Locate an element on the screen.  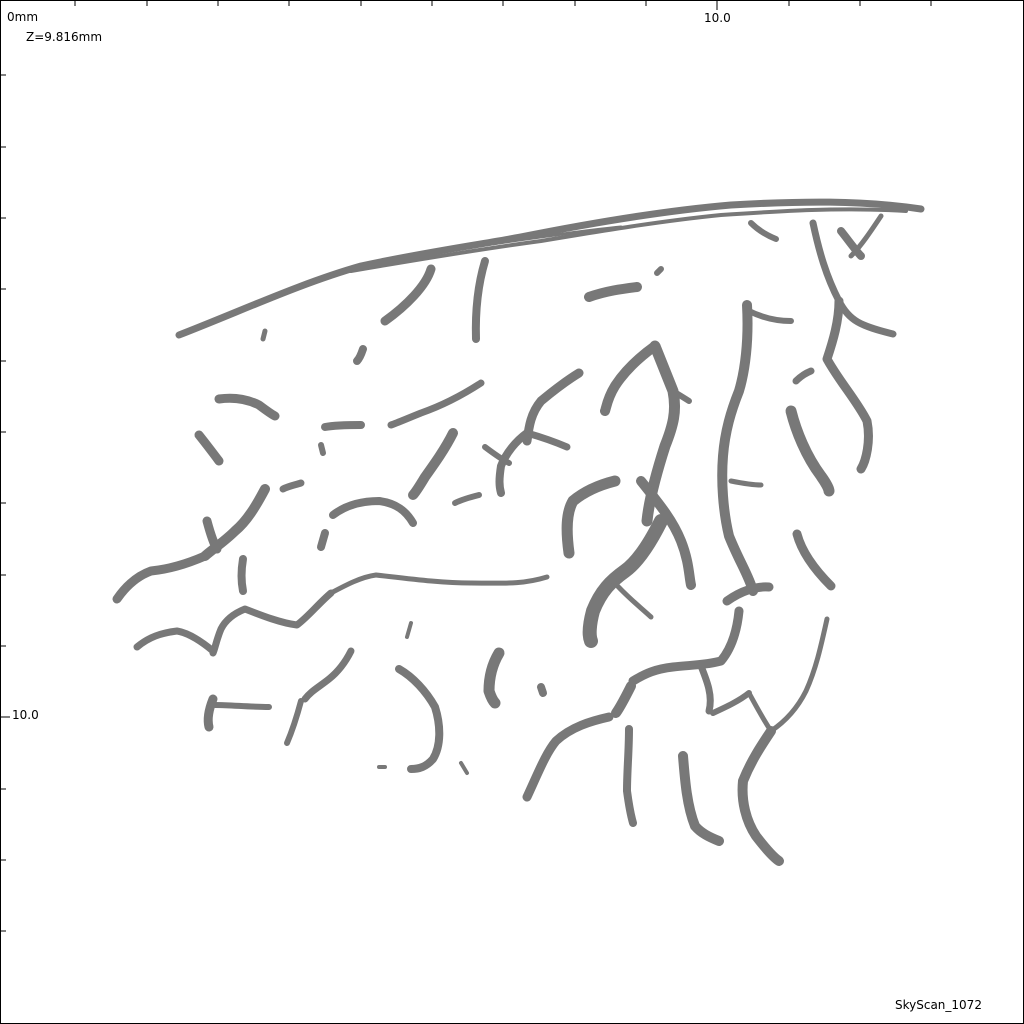
scale-origin-label: 0mm is located at coordinates (23, 17).